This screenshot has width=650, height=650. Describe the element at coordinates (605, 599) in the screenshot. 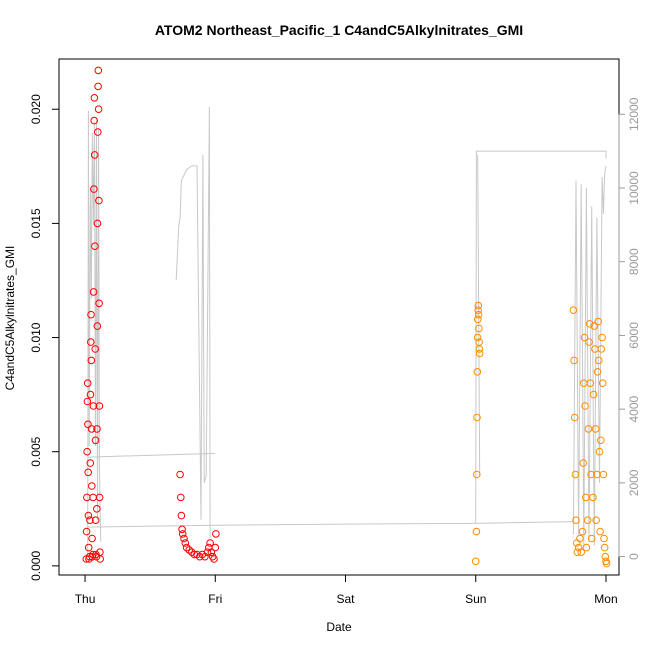

I see `x-tick-label: Mon` at that location.